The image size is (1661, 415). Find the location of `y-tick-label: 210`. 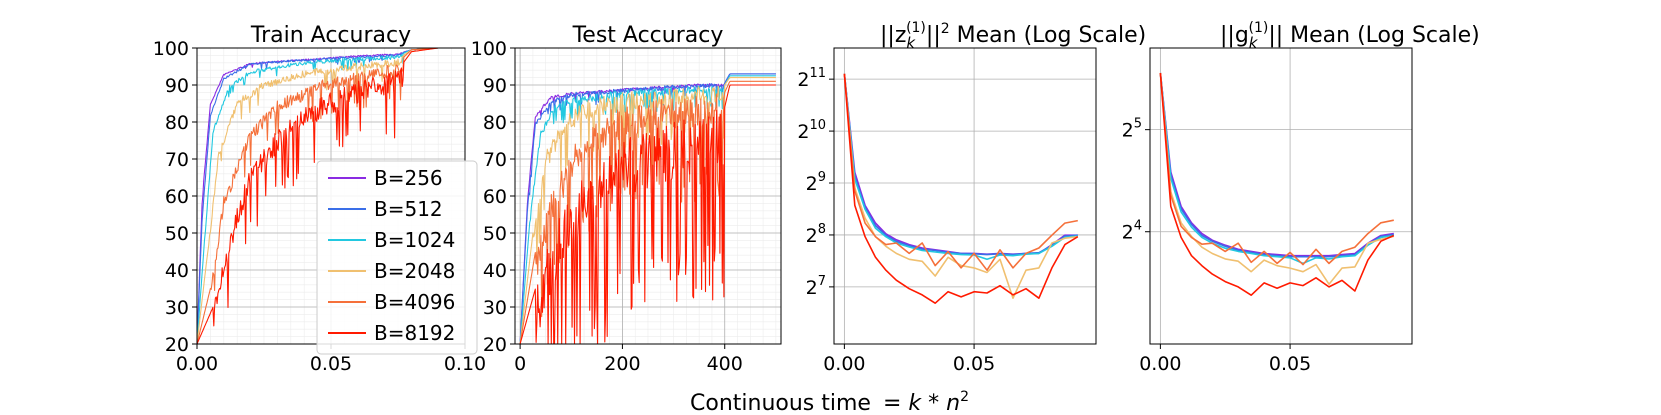

y-tick-label: 210 is located at coordinates (811, 130).